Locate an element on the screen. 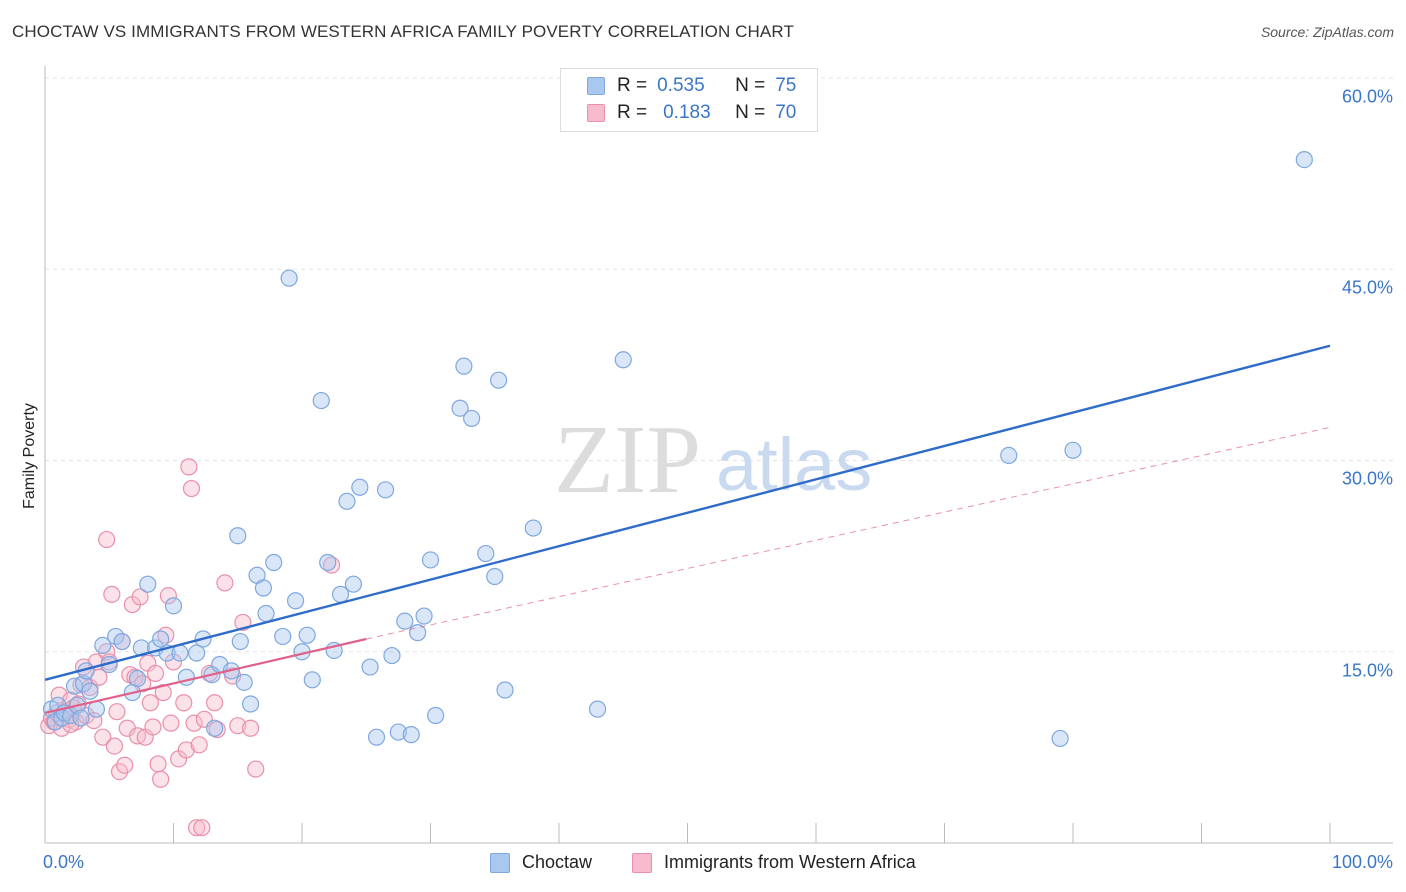  legend-n-value: 70 is located at coordinates (786, 112).